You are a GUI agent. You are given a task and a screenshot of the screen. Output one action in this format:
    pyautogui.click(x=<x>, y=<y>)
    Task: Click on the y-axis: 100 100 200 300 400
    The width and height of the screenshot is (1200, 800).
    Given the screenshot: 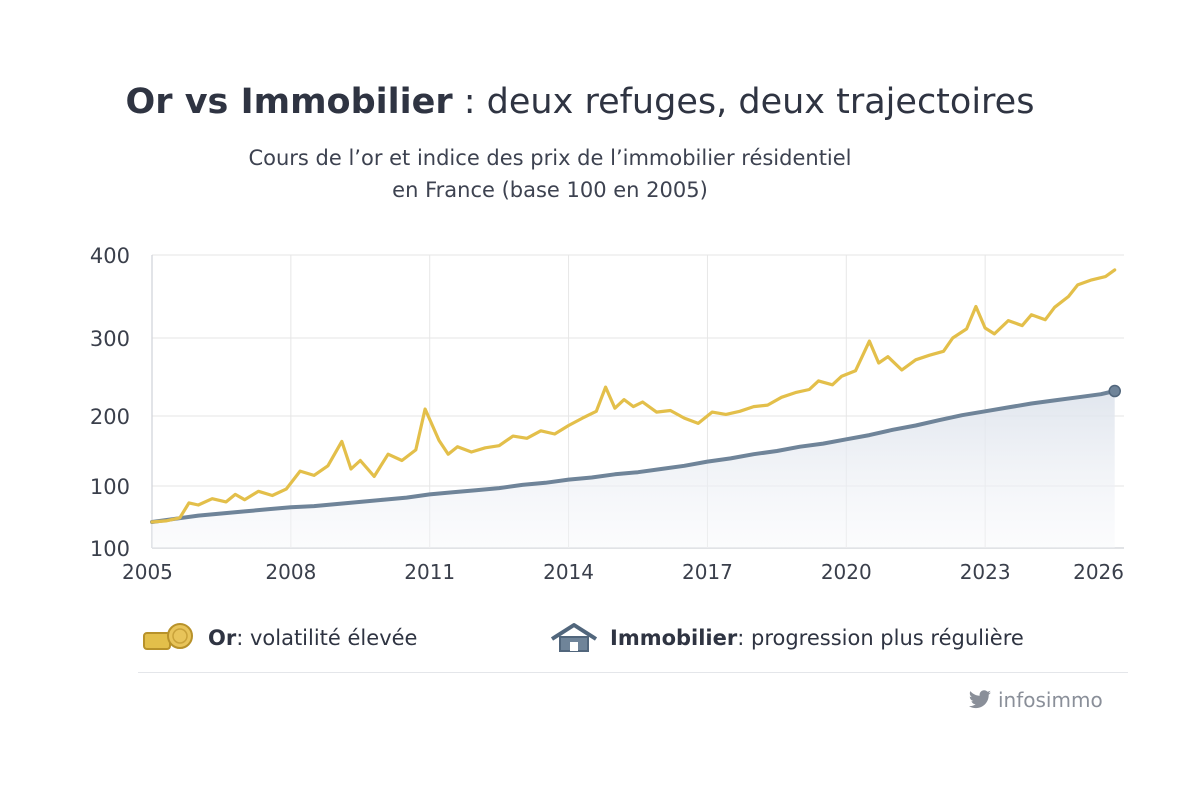 What is the action you would take?
    pyautogui.click(x=110, y=402)
    